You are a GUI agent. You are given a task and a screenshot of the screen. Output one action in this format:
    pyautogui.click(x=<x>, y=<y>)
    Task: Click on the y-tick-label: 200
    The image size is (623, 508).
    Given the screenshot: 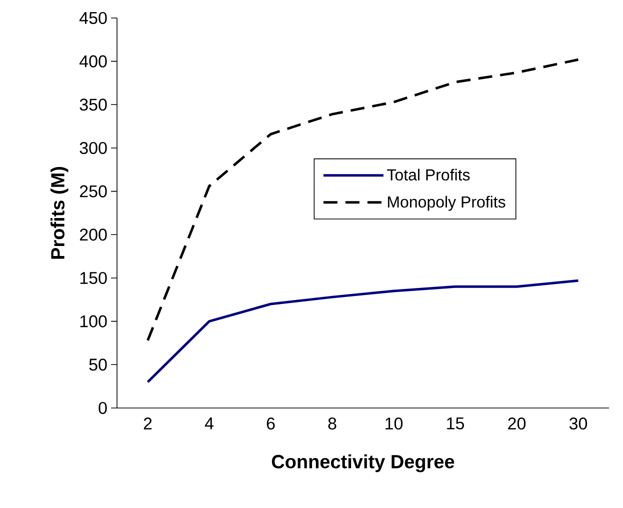 What is the action you would take?
    pyautogui.click(x=93, y=234)
    